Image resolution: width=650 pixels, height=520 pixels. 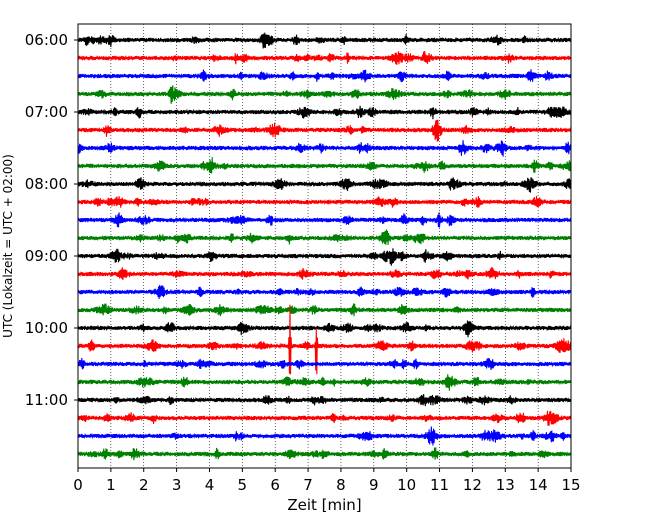 What do you see at coordinates (177, 485) in the screenshot?
I see `x-tick-label: 3` at bounding box center [177, 485].